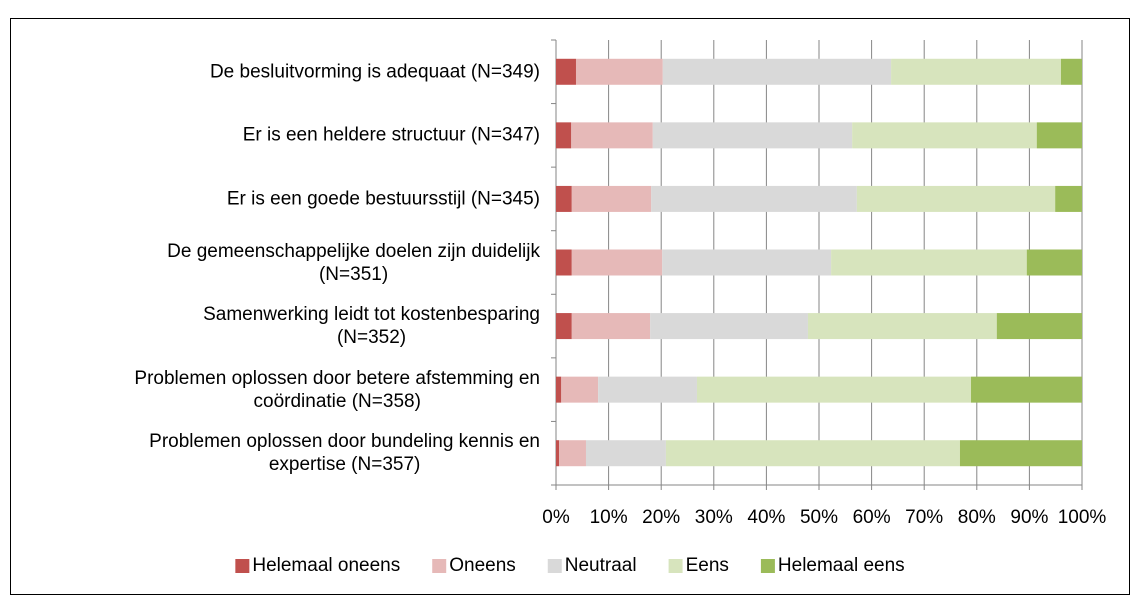 This screenshot has height=596, width=1131. I want to click on category-label-box: Er is een heldere structuur (N=347), so click(270, 135).